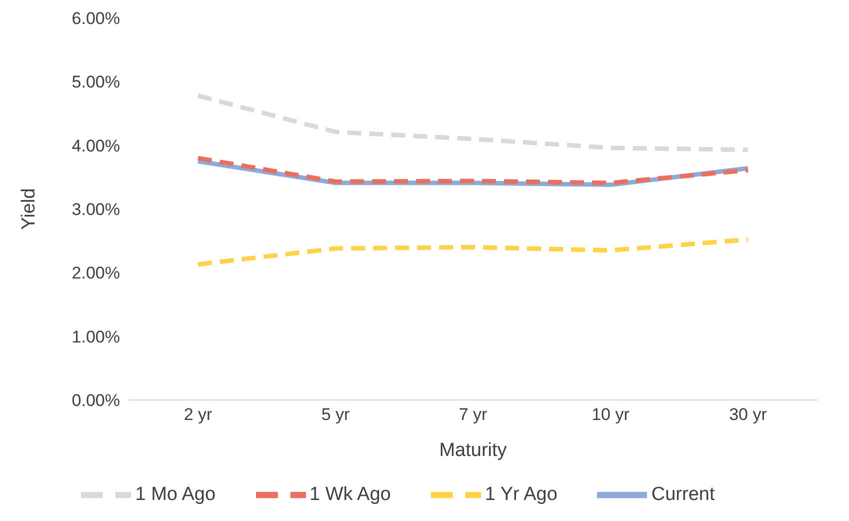 Image resolution: width=849 pixels, height=521 pixels. Describe the element at coordinates (683, 495) in the screenshot. I see `legend-label: Current` at that location.